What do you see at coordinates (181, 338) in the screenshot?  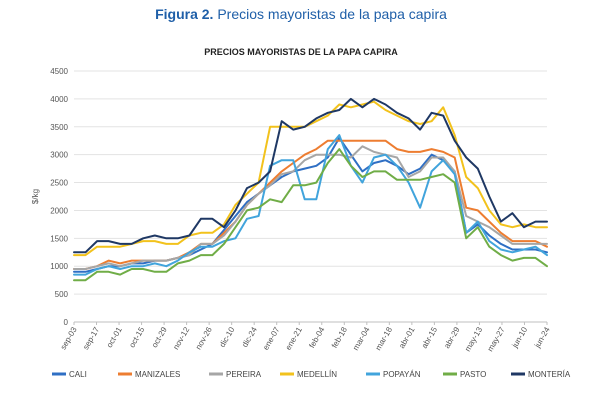 I see `x-tick-label: nov-12` at bounding box center [181, 338].